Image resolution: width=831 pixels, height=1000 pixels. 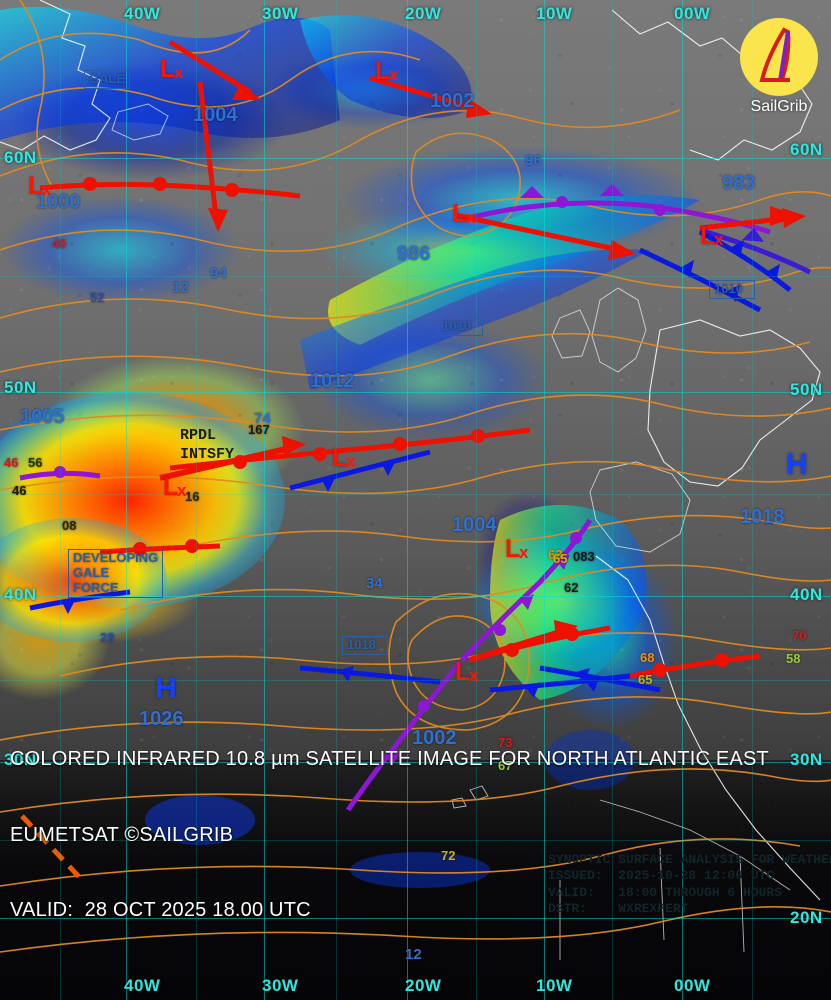 What do you see at coordinates (690, 667) in the screenshot?
I see `warm-front-azores` at bounding box center [690, 667].